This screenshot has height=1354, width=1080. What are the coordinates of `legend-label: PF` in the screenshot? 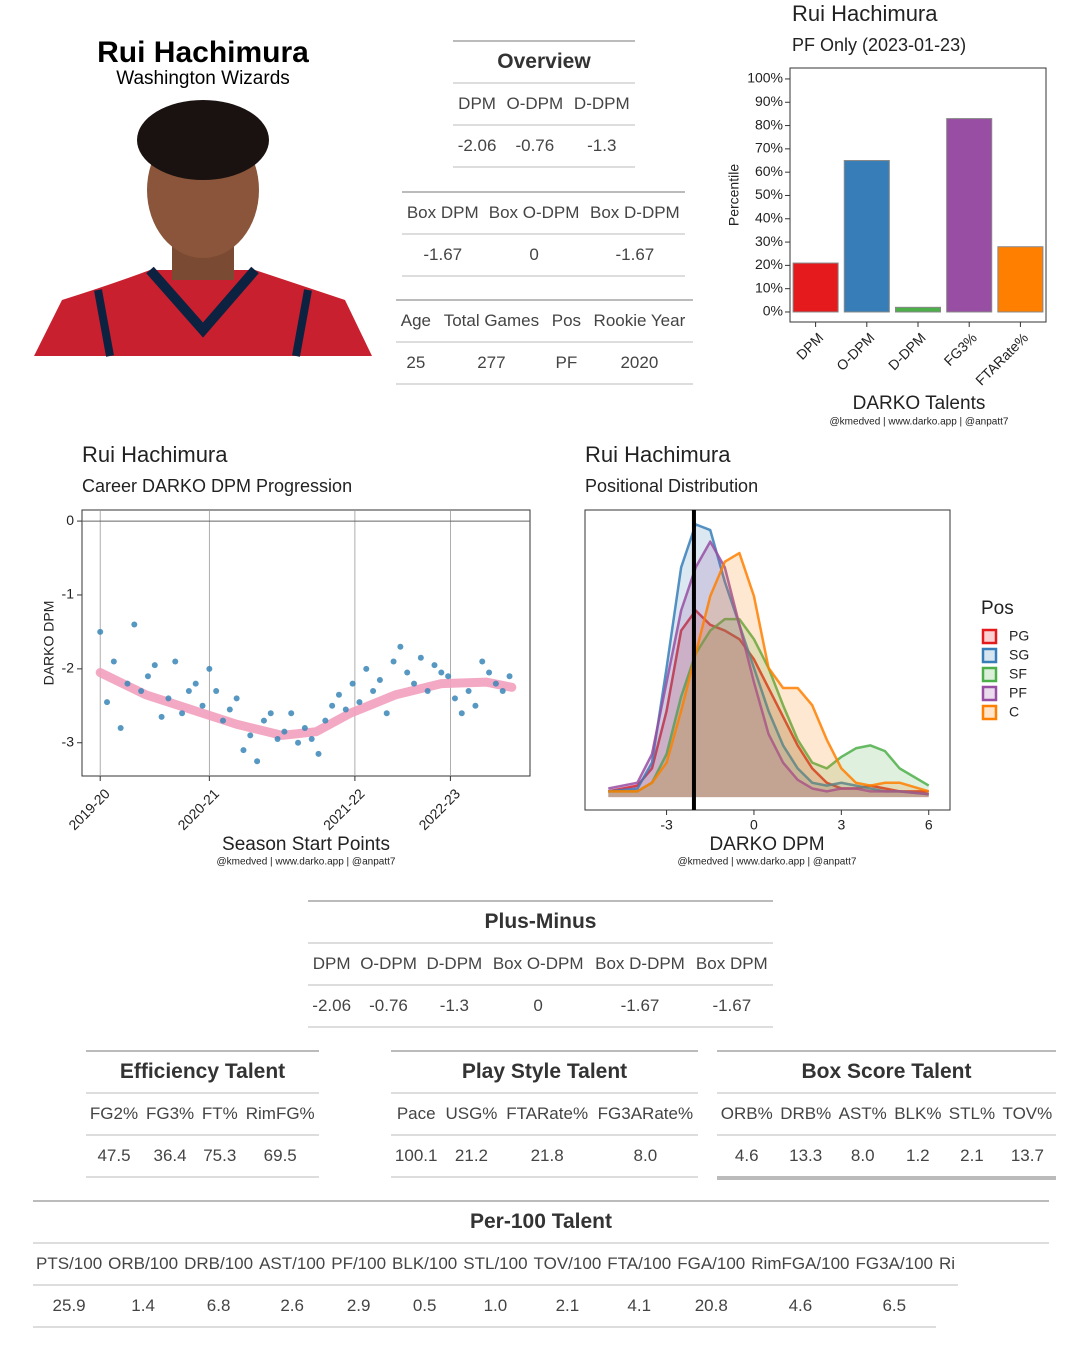 It's located at (1018, 693).